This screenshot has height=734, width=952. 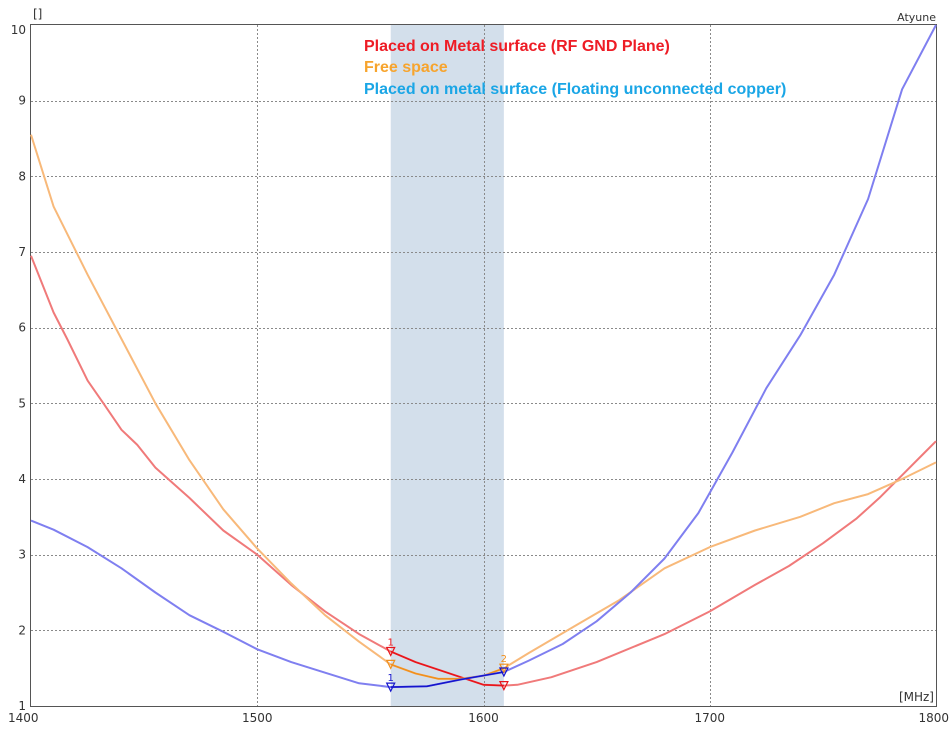 I want to click on y-tick-label: 4, so click(x=22, y=479).